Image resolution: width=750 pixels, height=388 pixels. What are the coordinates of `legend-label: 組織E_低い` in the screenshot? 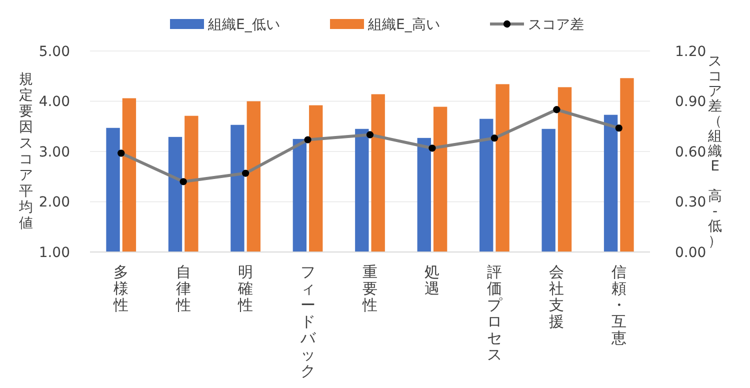 It's located at (243, 24).